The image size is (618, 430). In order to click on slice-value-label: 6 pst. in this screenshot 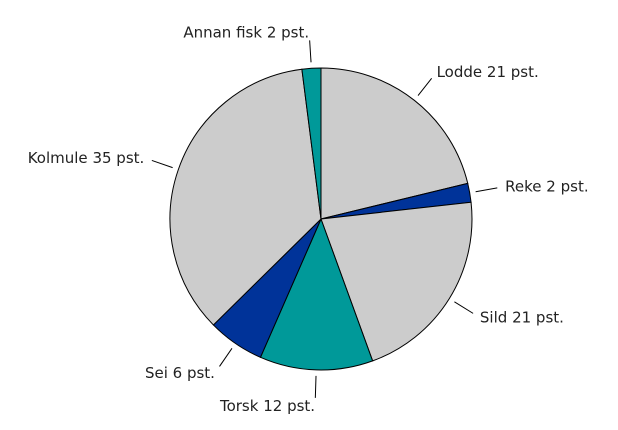, I will do `click(194, 373)`.